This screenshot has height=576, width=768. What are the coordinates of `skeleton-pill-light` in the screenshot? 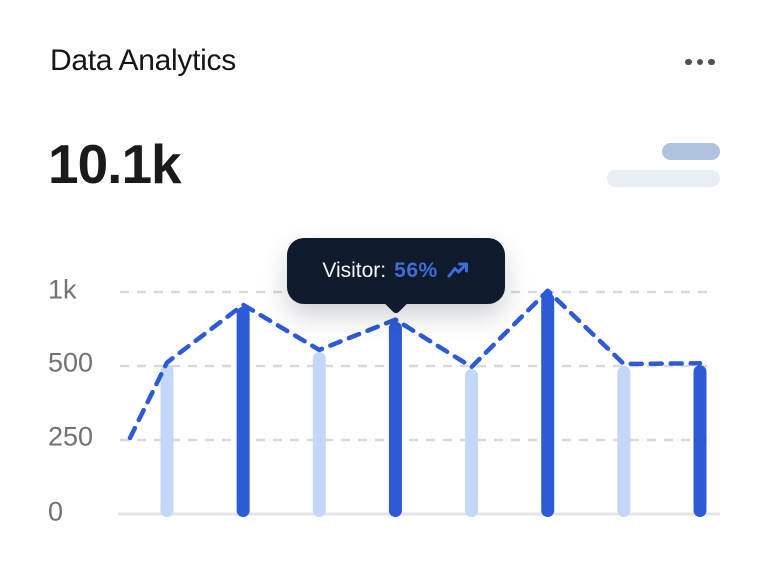 It's located at (663, 178).